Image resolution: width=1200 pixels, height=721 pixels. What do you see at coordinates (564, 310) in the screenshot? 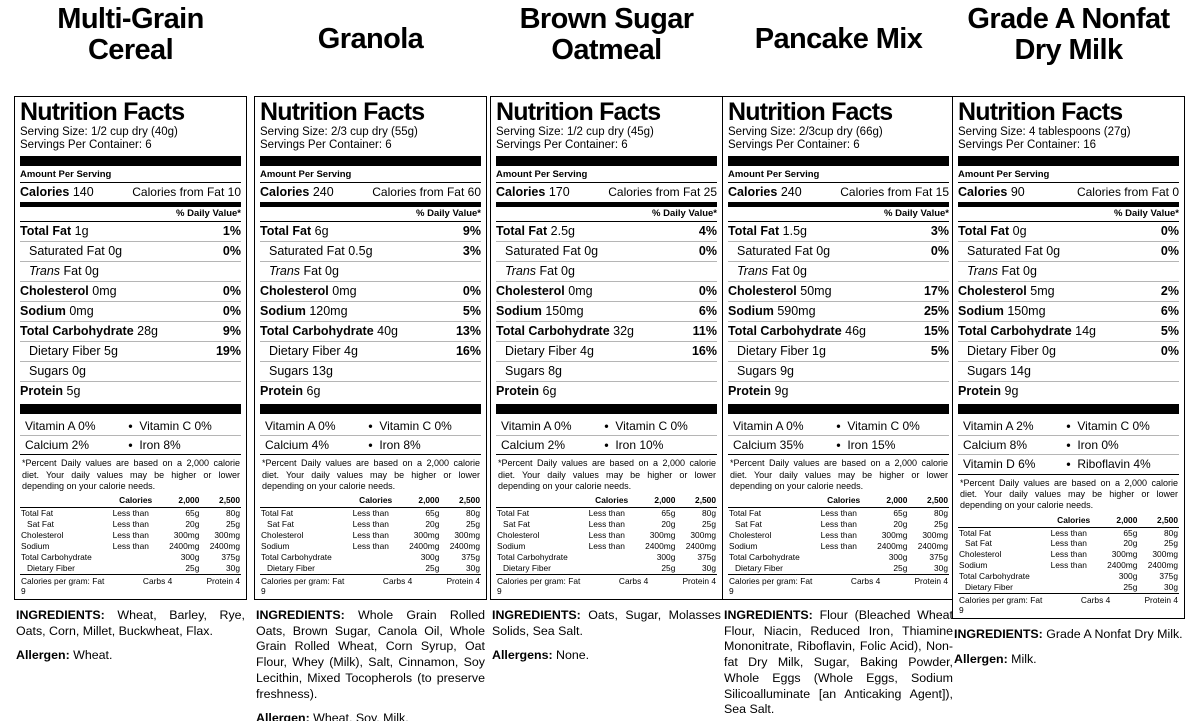
I see `nutrient-value: 150mg` at bounding box center [564, 310].